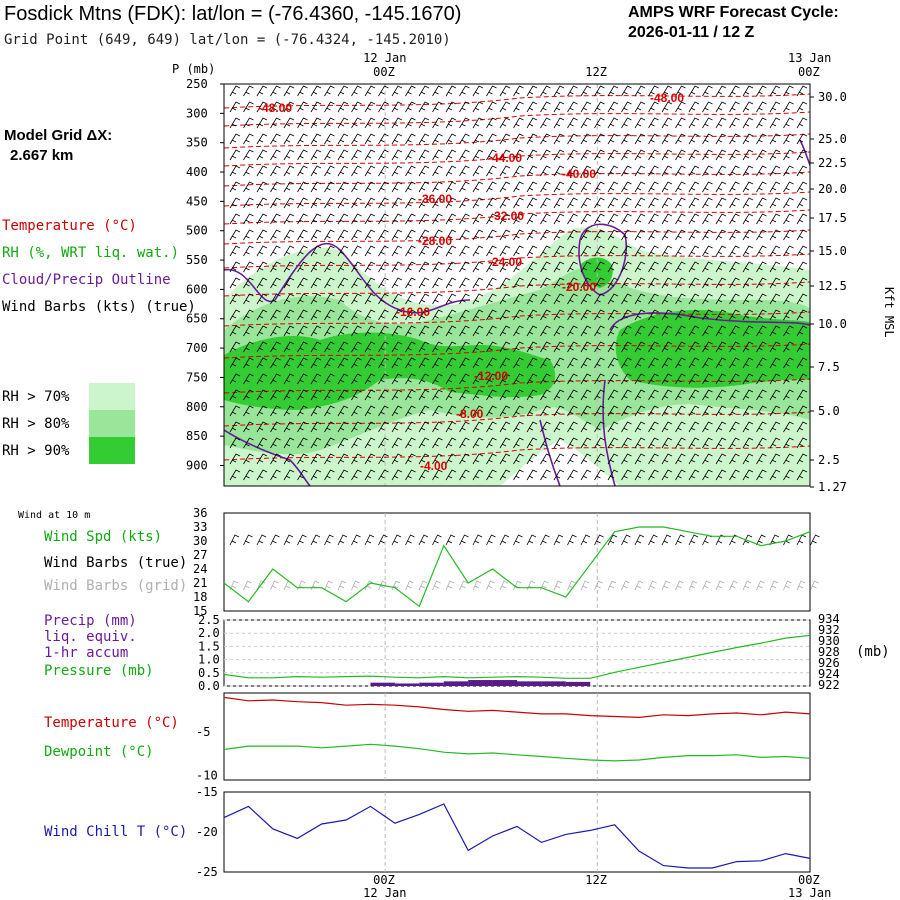 The width and height of the screenshot is (900, 900). What do you see at coordinates (602, 259) in the screenshot?
I see `cloud-outline` at bounding box center [602, 259].